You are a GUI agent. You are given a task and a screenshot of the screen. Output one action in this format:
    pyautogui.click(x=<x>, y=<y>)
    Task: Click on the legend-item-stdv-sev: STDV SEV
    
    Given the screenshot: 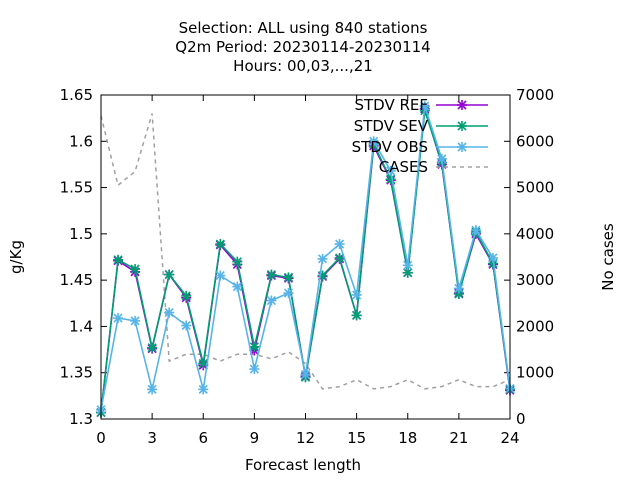 What is the action you would take?
    pyautogui.click(x=421, y=126)
    